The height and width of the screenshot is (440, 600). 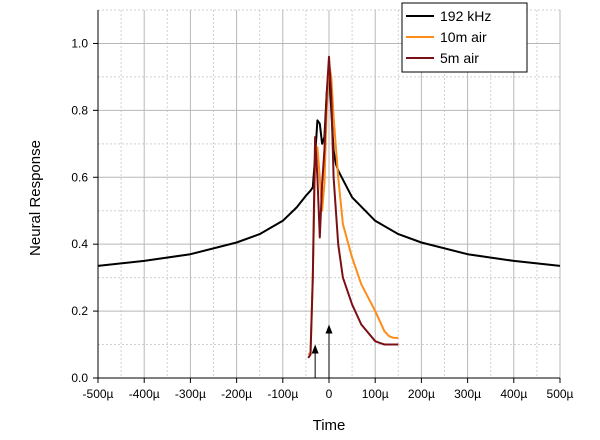 I want to click on x-tick-label: 100µ, so click(x=375, y=394).